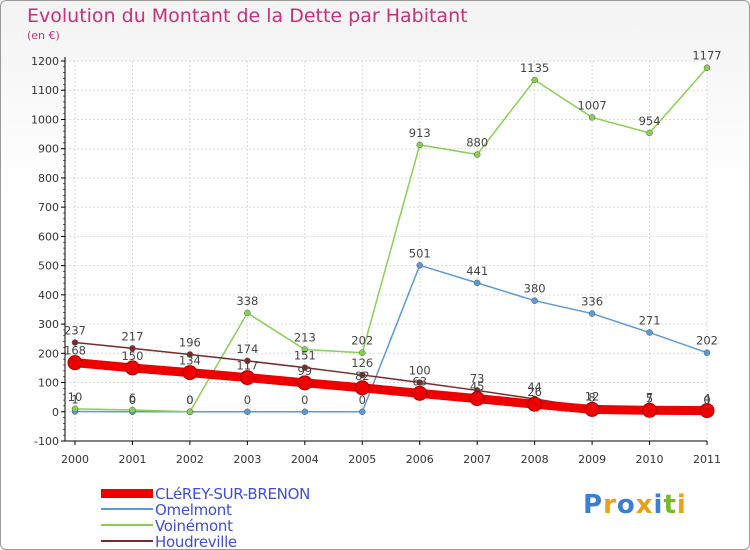  Describe the element at coordinates (420, 459) in the screenshot. I see `x-tick-label: 2006` at that location.